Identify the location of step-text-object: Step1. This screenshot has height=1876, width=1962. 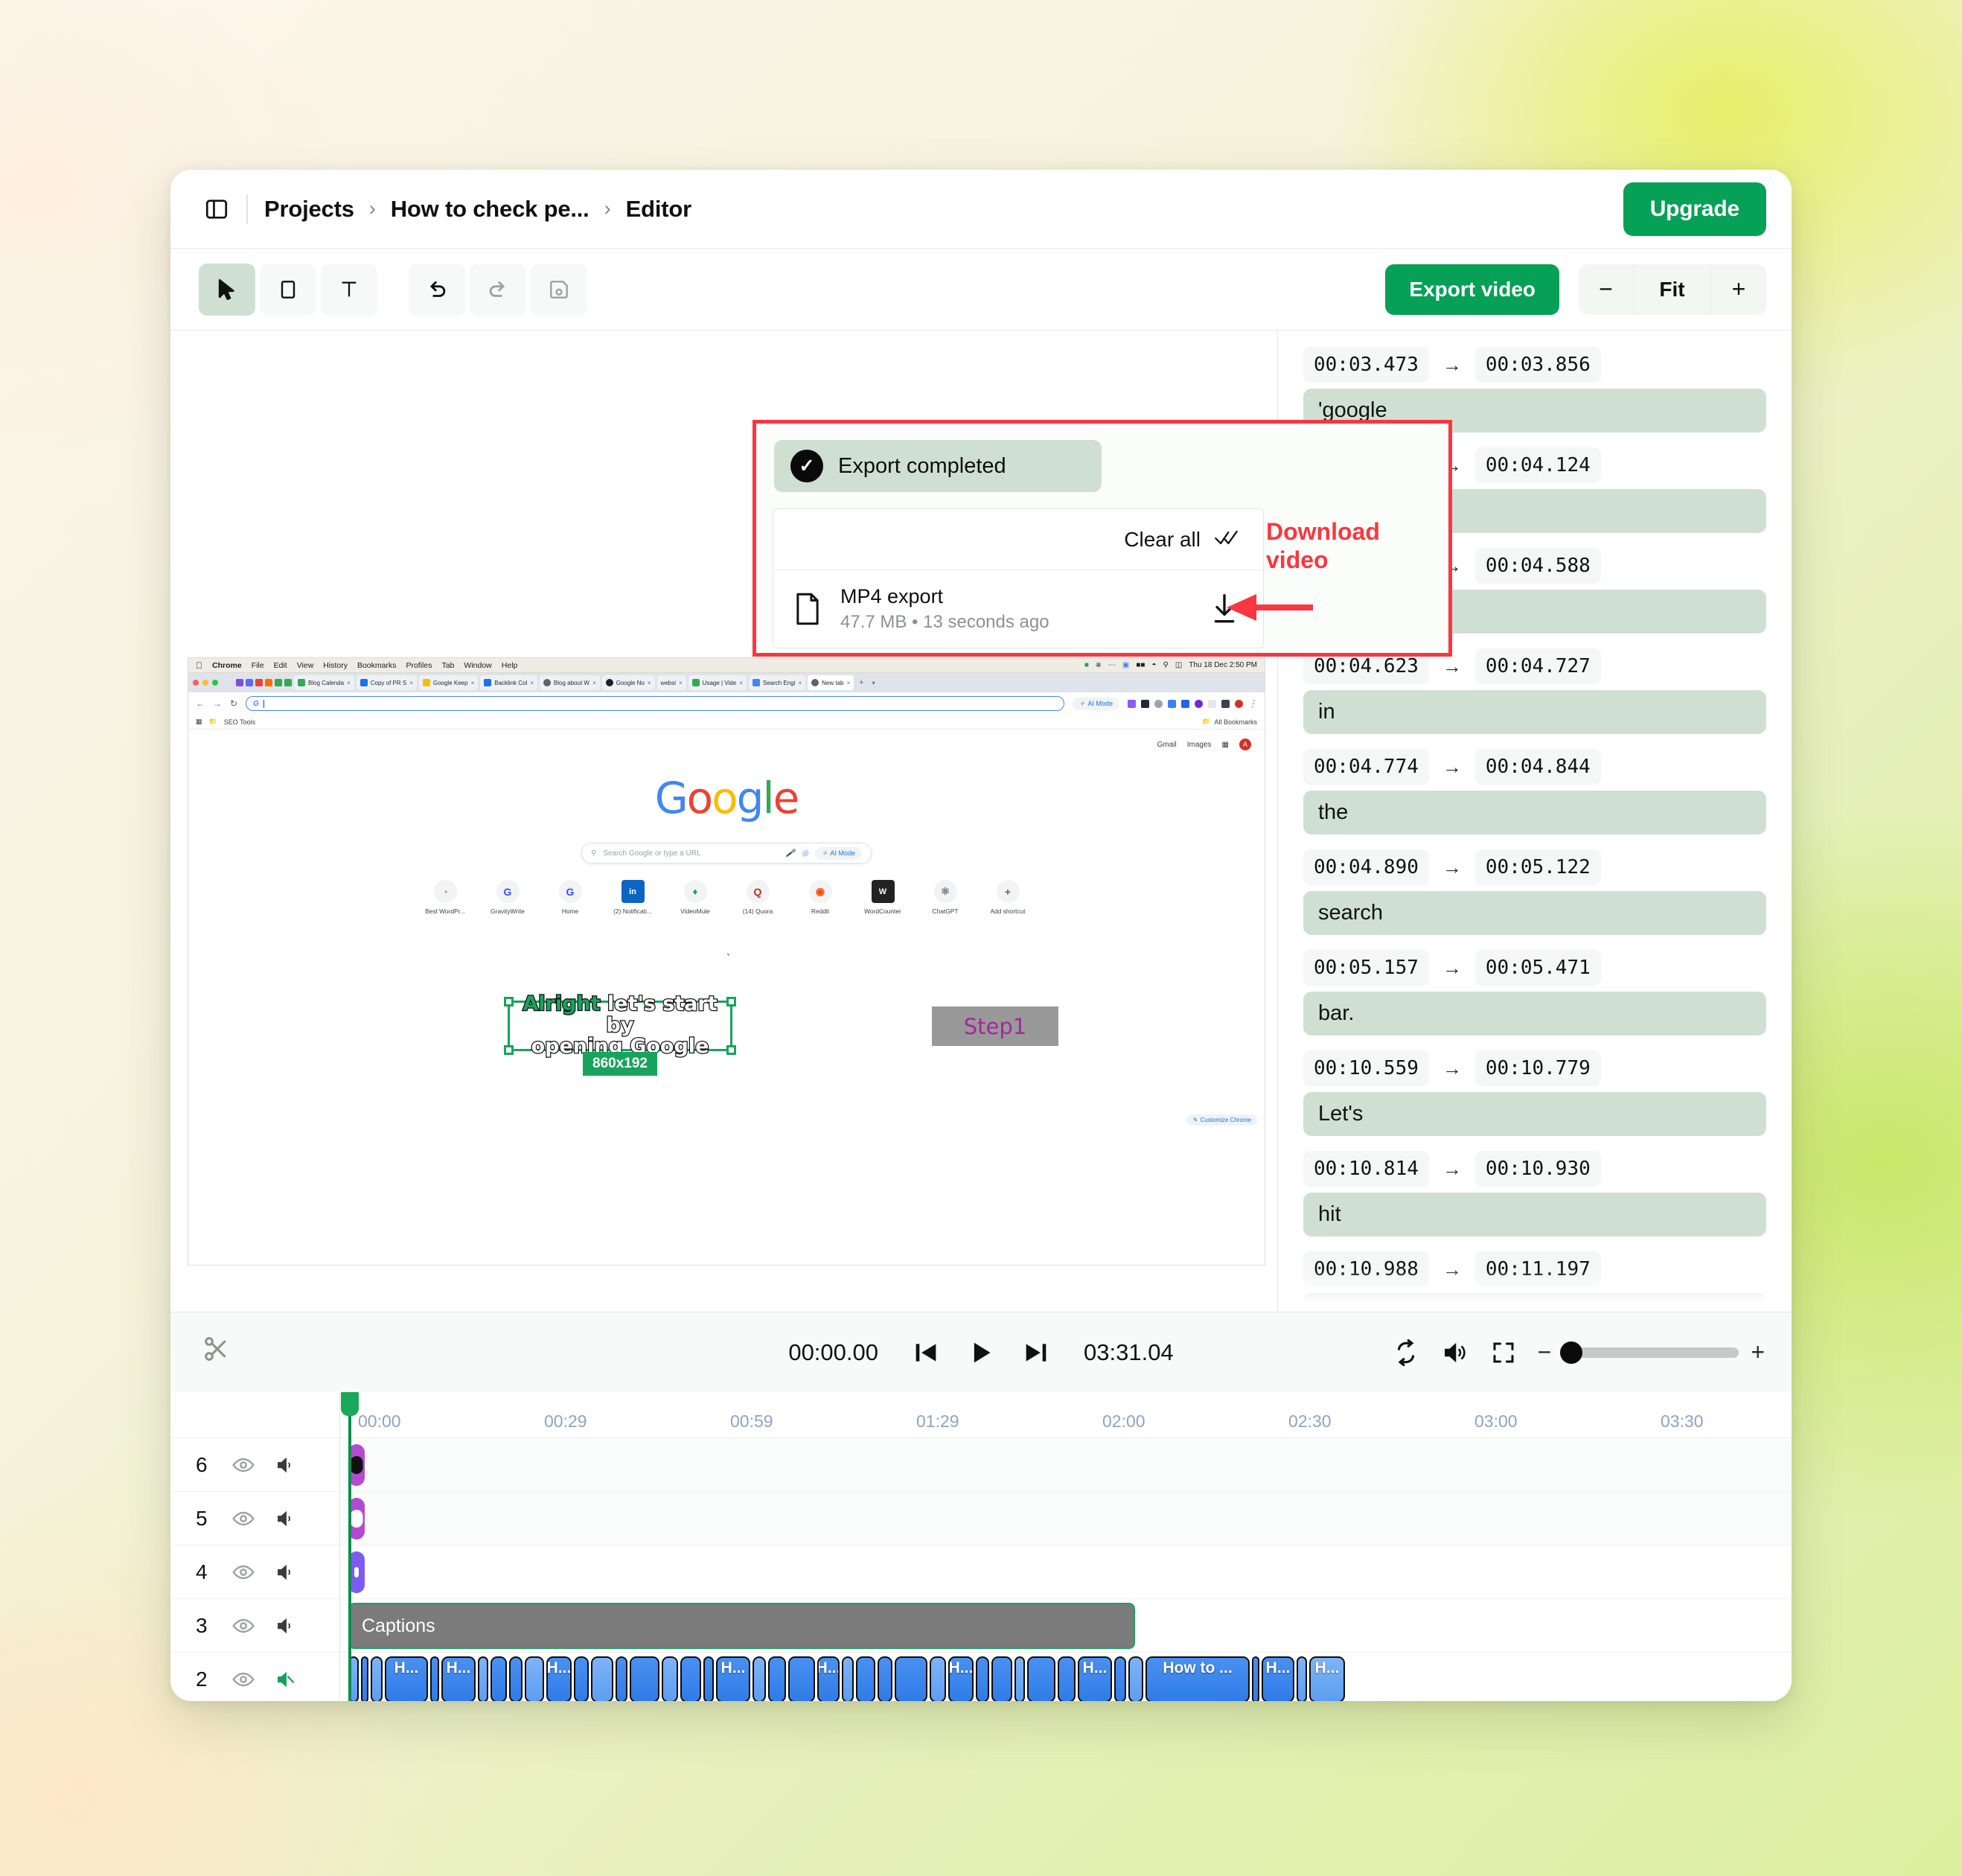
(995, 1026).